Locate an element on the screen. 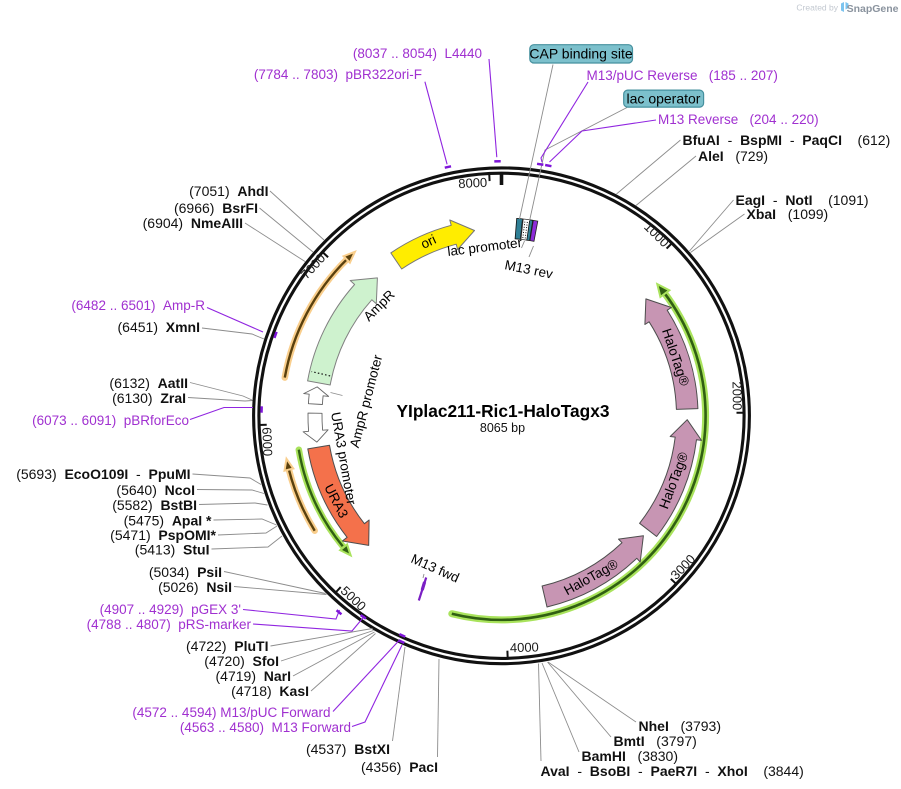 This screenshot has height=789, width=901. svg-text: (5693) EcoO109I - PpuMI is located at coordinates (103, 474).